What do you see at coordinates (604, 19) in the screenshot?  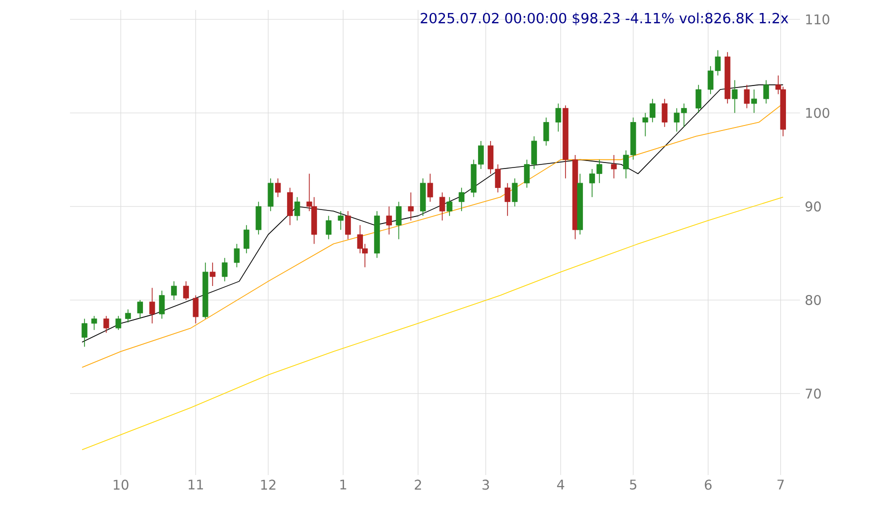 I see `chart-title: 2025.07.02 00:00:00 $98.23 -4.11% vol:826.8K 1.2x` at bounding box center [604, 19].